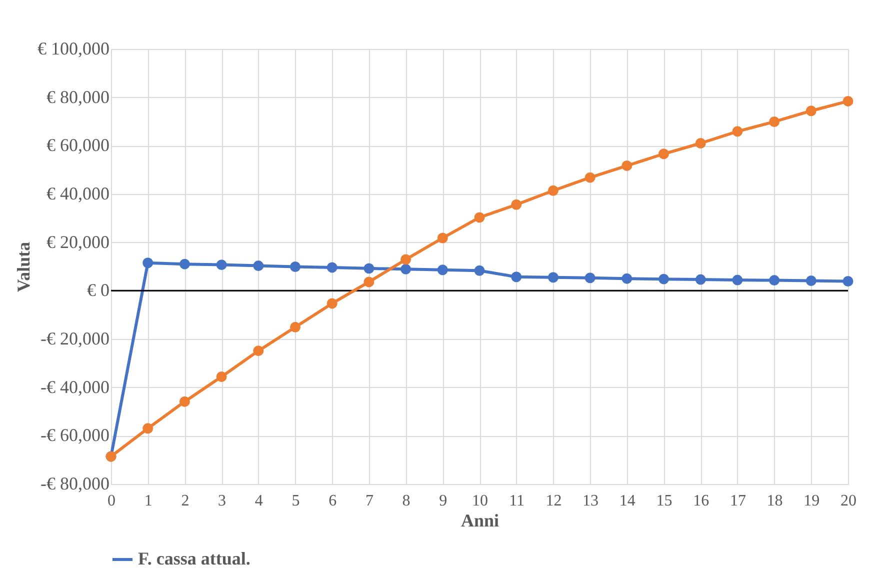 This screenshot has height=579, width=881. I want to click on x-tick-label: 10, so click(480, 501).